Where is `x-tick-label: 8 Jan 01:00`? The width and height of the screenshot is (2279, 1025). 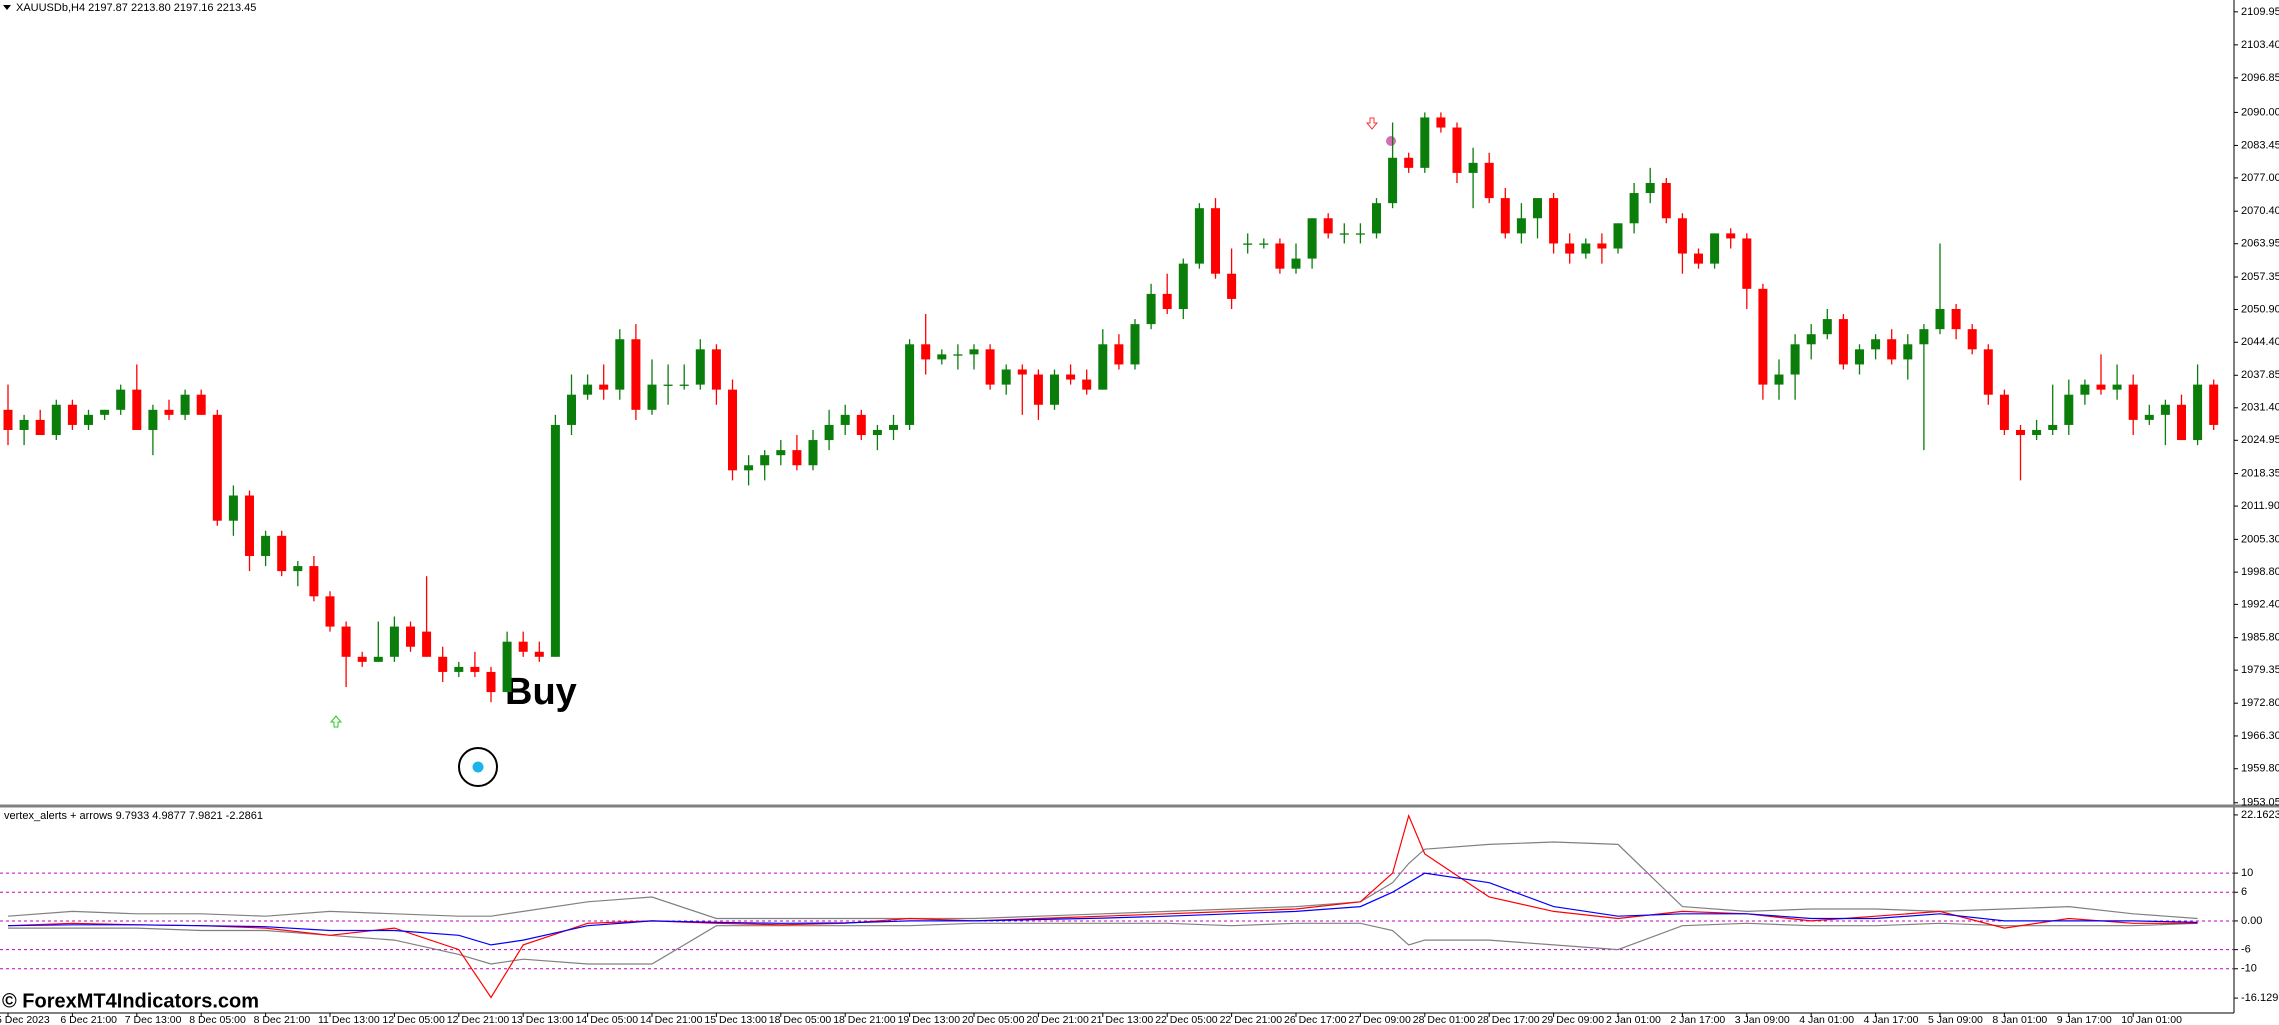
x-tick-label: 8 Jan 01:00 is located at coordinates (2019, 1019).